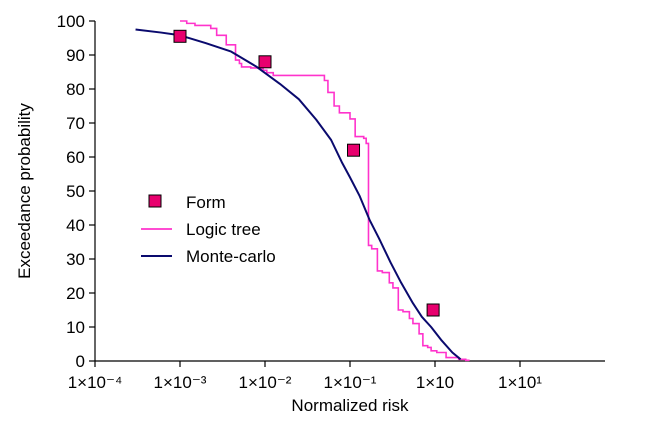  I want to click on legend-label-logic-tree: Logic tree, so click(223, 229).